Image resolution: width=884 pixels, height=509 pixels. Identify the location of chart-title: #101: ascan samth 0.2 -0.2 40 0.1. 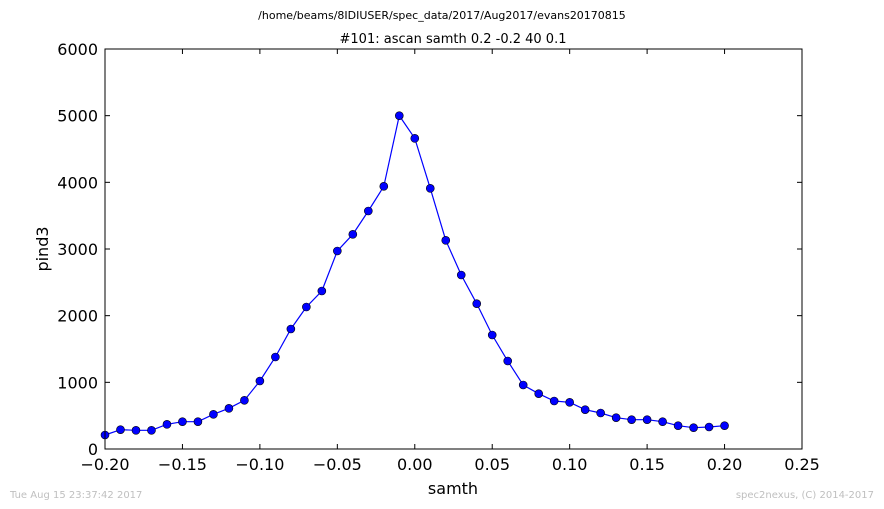
(453, 39).